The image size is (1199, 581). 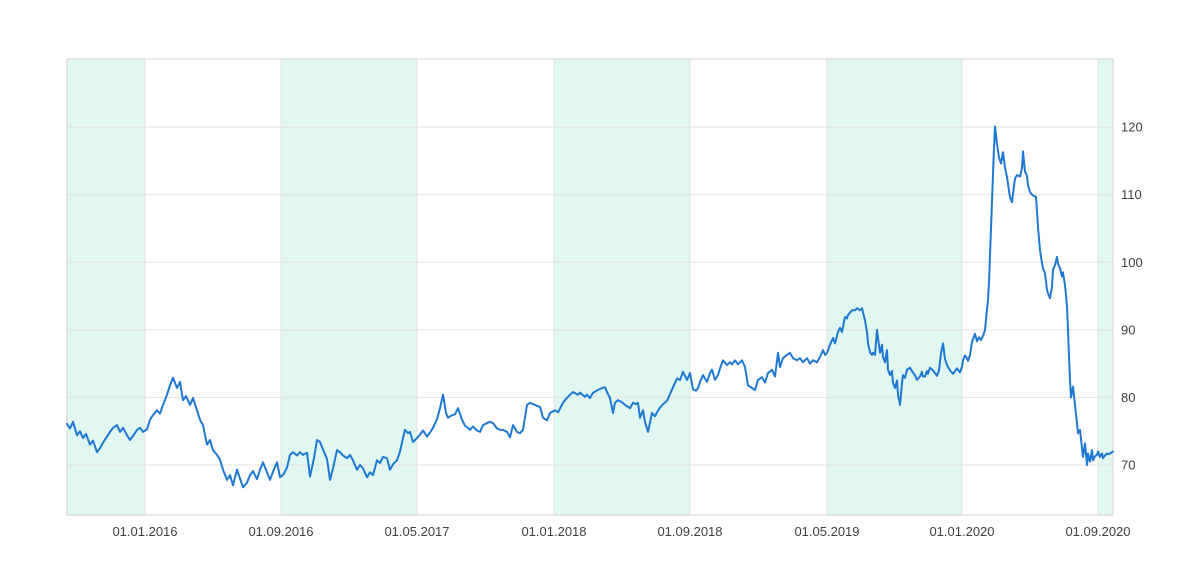 What do you see at coordinates (144, 531) in the screenshot?
I see `x-axis-label: 01.01.2016` at bounding box center [144, 531].